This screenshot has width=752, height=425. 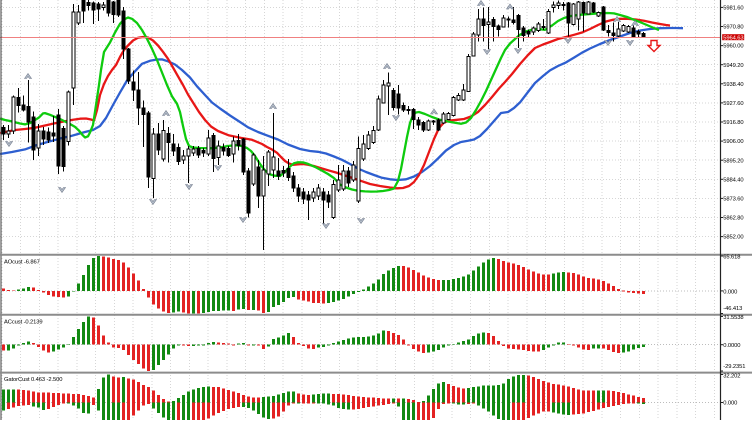 What do you see at coordinates (732, 309) in the screenshot?
I see `svg-text: -46.413` at bounding box center [732, 309].